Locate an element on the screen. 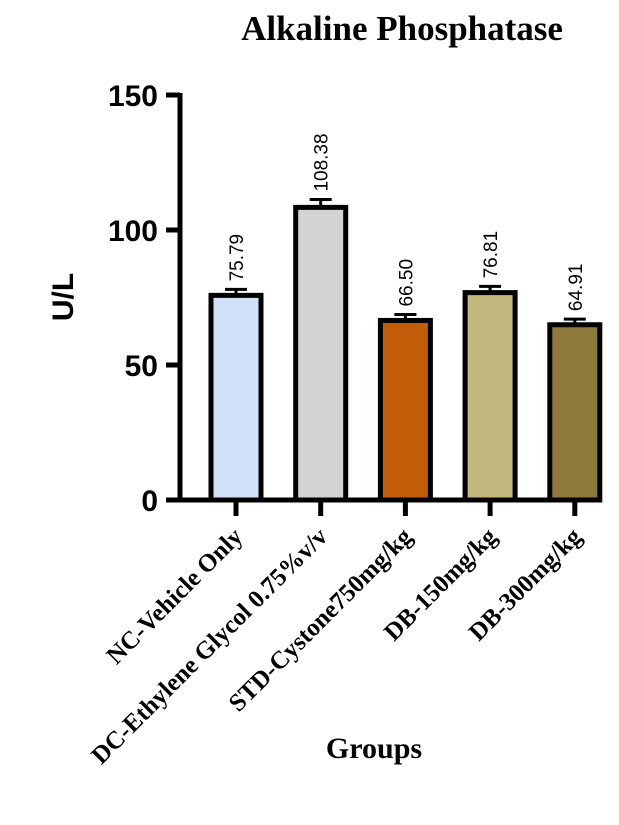  y-tick-label: 150 is located at coordinates (133, 96).